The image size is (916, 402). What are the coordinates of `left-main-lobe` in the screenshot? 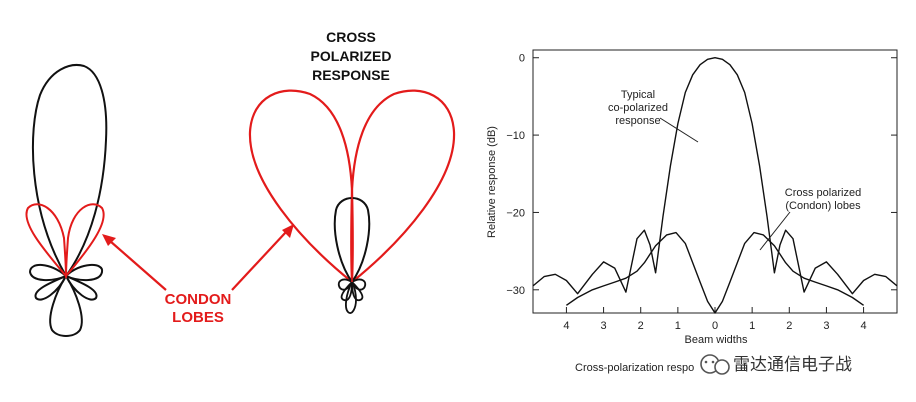 It's located at (69, 171).